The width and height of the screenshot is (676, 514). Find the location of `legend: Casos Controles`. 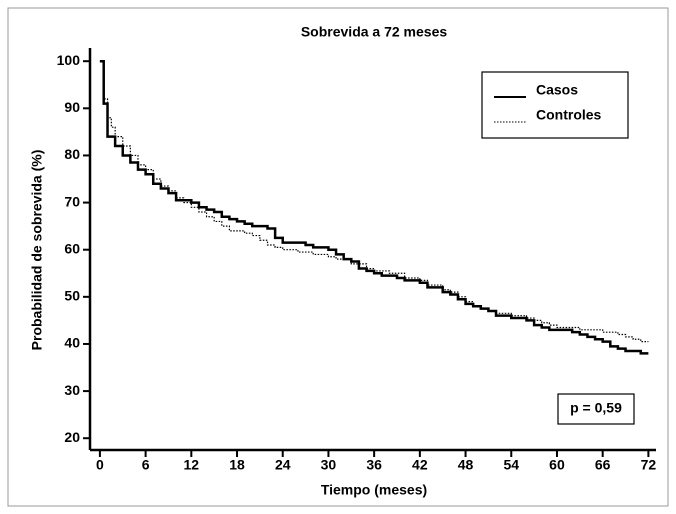

legend: Casos Controles is located at coordinates (555, 105).